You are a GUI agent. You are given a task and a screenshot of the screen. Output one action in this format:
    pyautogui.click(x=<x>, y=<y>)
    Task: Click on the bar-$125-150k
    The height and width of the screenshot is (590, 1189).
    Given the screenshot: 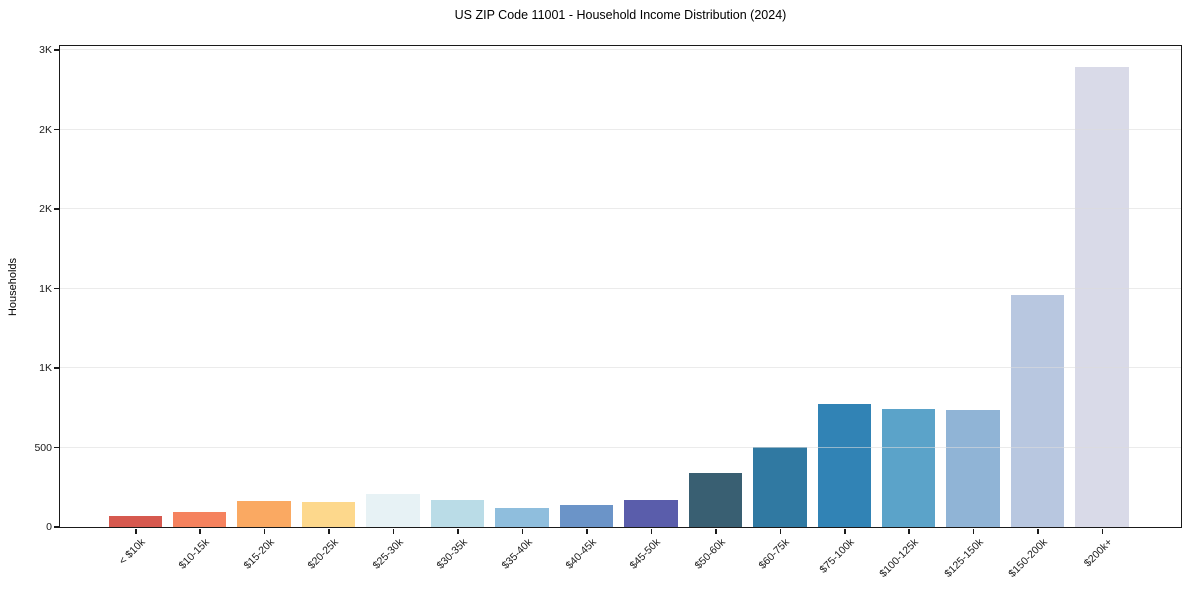 What is the action you would take?
    pyautogui.click(x=973, y=468)
    